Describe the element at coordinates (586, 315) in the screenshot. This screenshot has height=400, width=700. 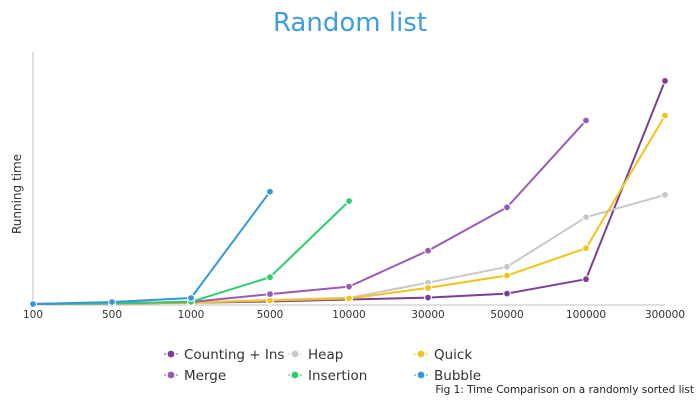
I see `x-tick-label: 100000` at that location.